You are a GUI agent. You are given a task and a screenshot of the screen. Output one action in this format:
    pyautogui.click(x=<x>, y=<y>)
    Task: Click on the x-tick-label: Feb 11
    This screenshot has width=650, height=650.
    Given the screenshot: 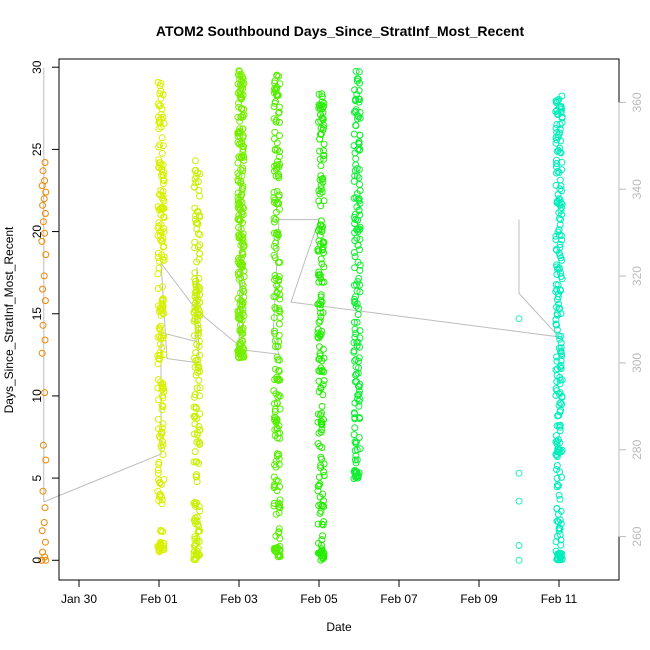 What is the action you would take?
    pyautogui.click(x=559, y=599)
    